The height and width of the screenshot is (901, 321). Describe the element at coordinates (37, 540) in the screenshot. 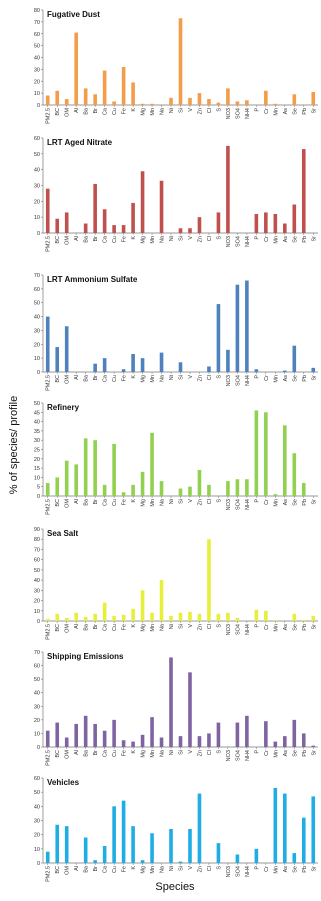

I see `y-tick-label: 80` at that location.